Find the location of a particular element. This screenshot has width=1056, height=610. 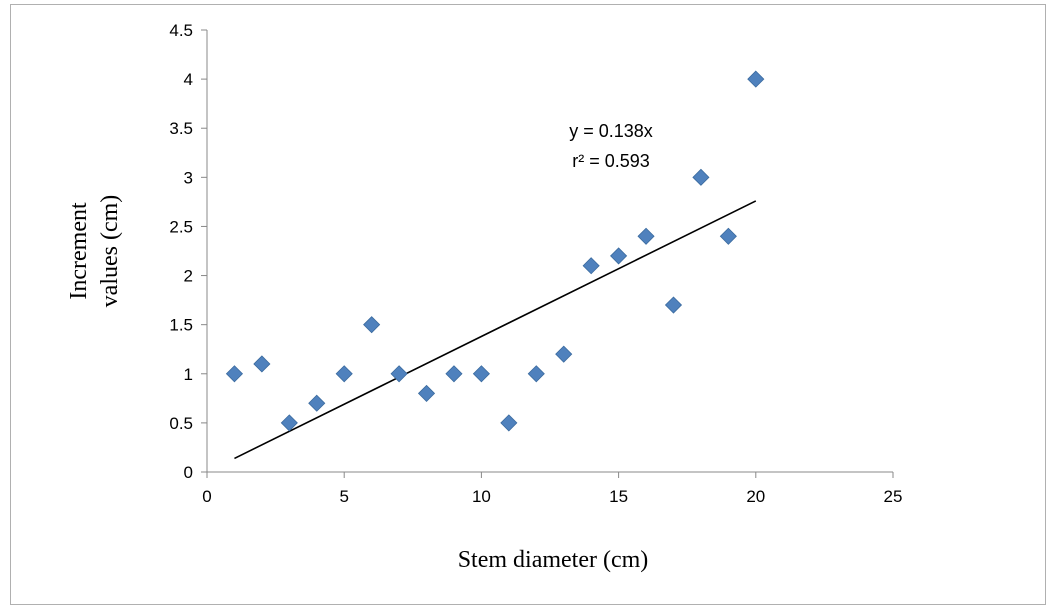

x-tick-label: 5 is located at coordinates (343, 496).